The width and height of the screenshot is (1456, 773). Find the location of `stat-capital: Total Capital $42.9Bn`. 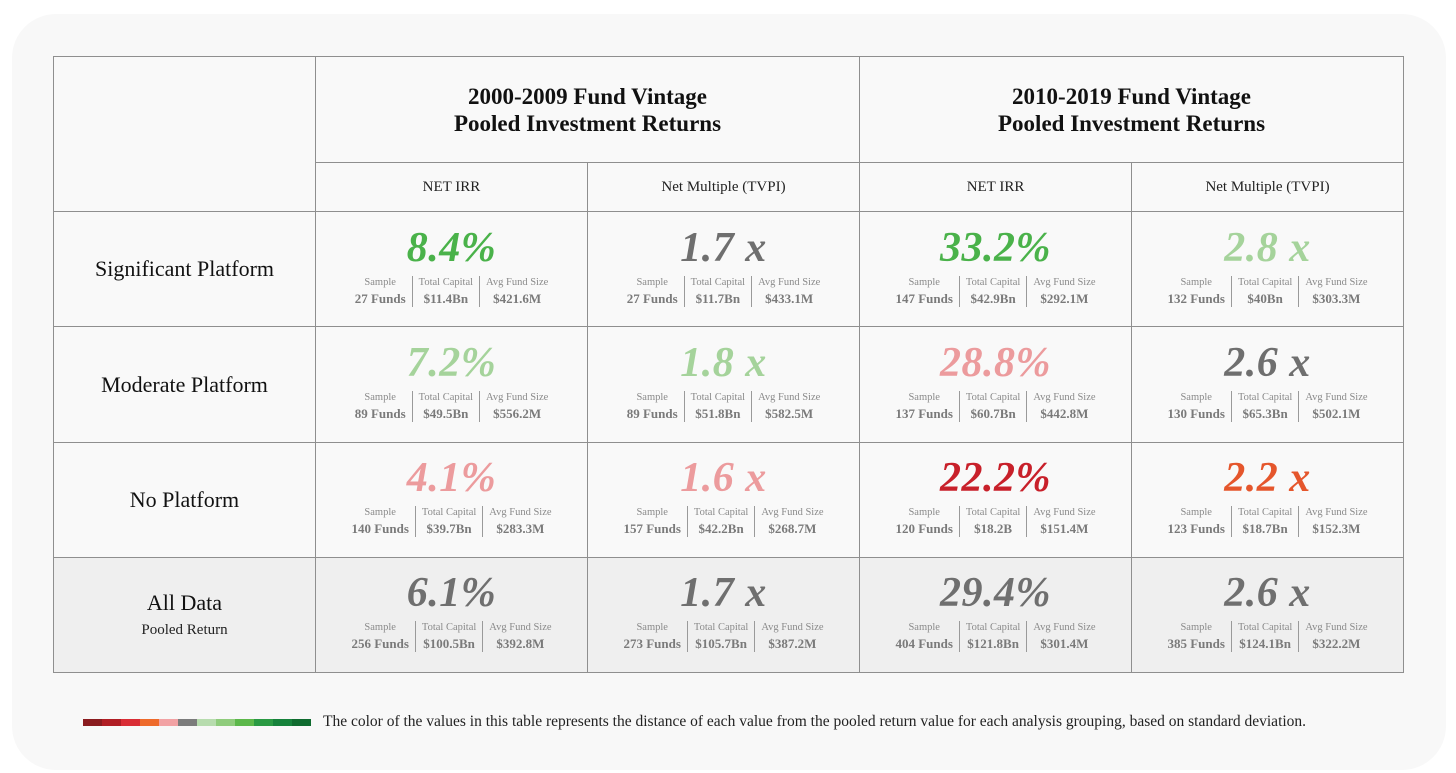

stat-capital: Total Capital $42.9Bn is located at coordinates (992, 291).